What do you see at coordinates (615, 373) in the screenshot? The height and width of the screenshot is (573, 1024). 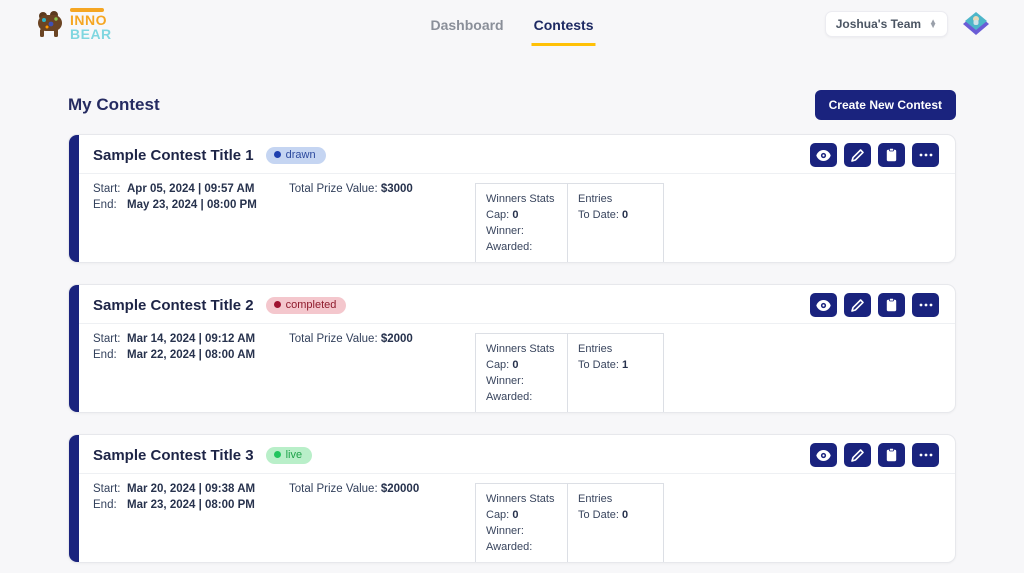 I see `entries-box: Entries To Date: 1` at bounding box center [615, 373].